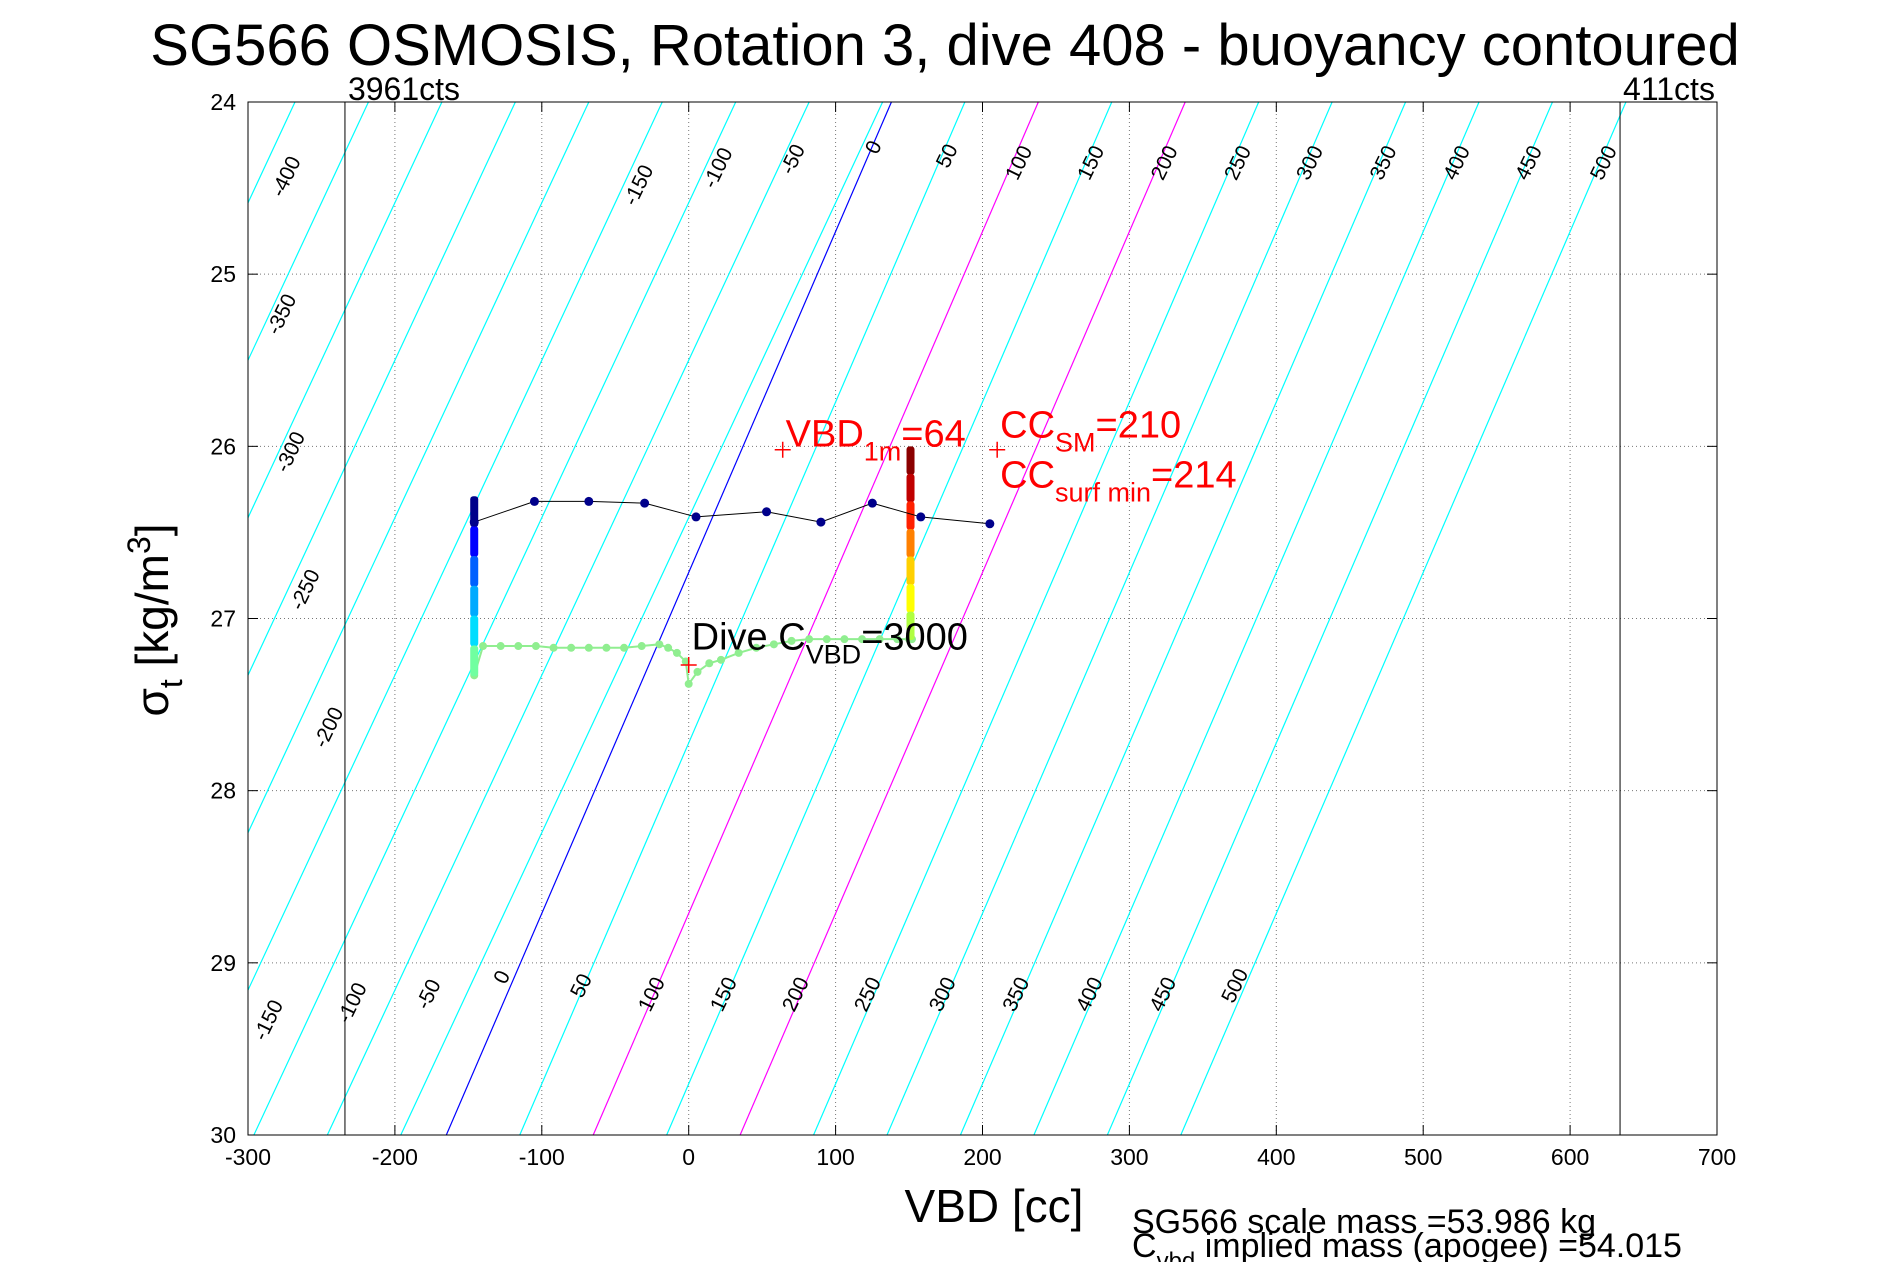 The height and width of the screenshot is (1262, 1891). What do you see at coordinates (223, 1135) in the screenshot?
I see `y-tick-label: 30` at bounding box center [223, 1135].